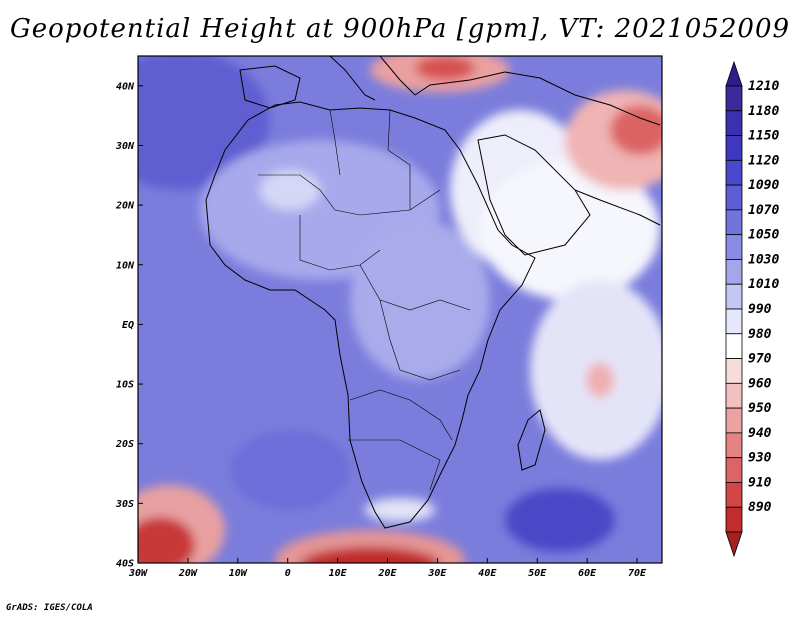 Image resolution: width=800 pixels, height=618 pixels. Describe the element at coordinates (760, 433) in the screenshot. I see `colorbar-level-label: 940` at that location.